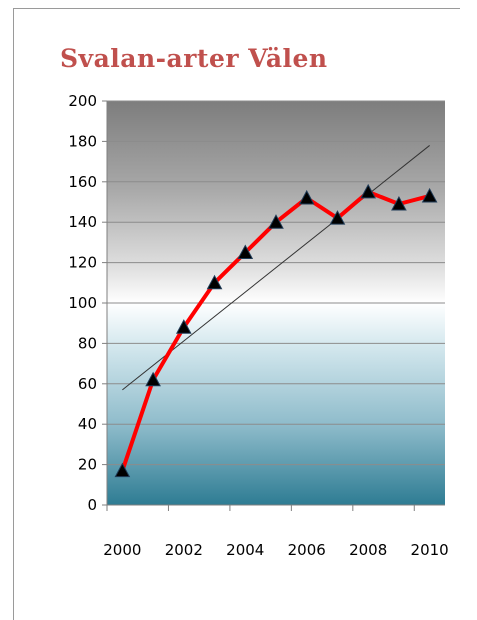  Describe the element at coordinates (245, 550) in the screenshot. I see `x-tick-label: 2004` at that location.